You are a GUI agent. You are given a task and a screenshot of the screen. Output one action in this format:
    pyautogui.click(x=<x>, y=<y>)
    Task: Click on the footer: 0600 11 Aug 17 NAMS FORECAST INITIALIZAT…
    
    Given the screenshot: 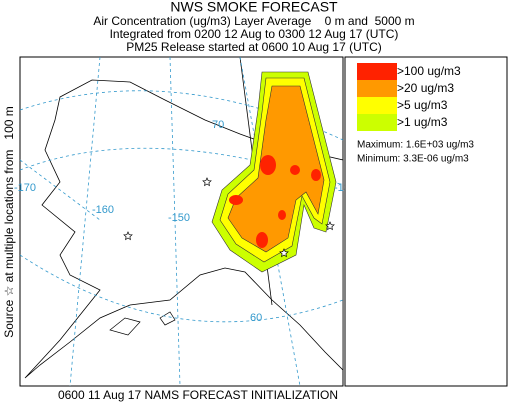 What is the action you would take?
    pyautogui.click(x=198, y=395)
    